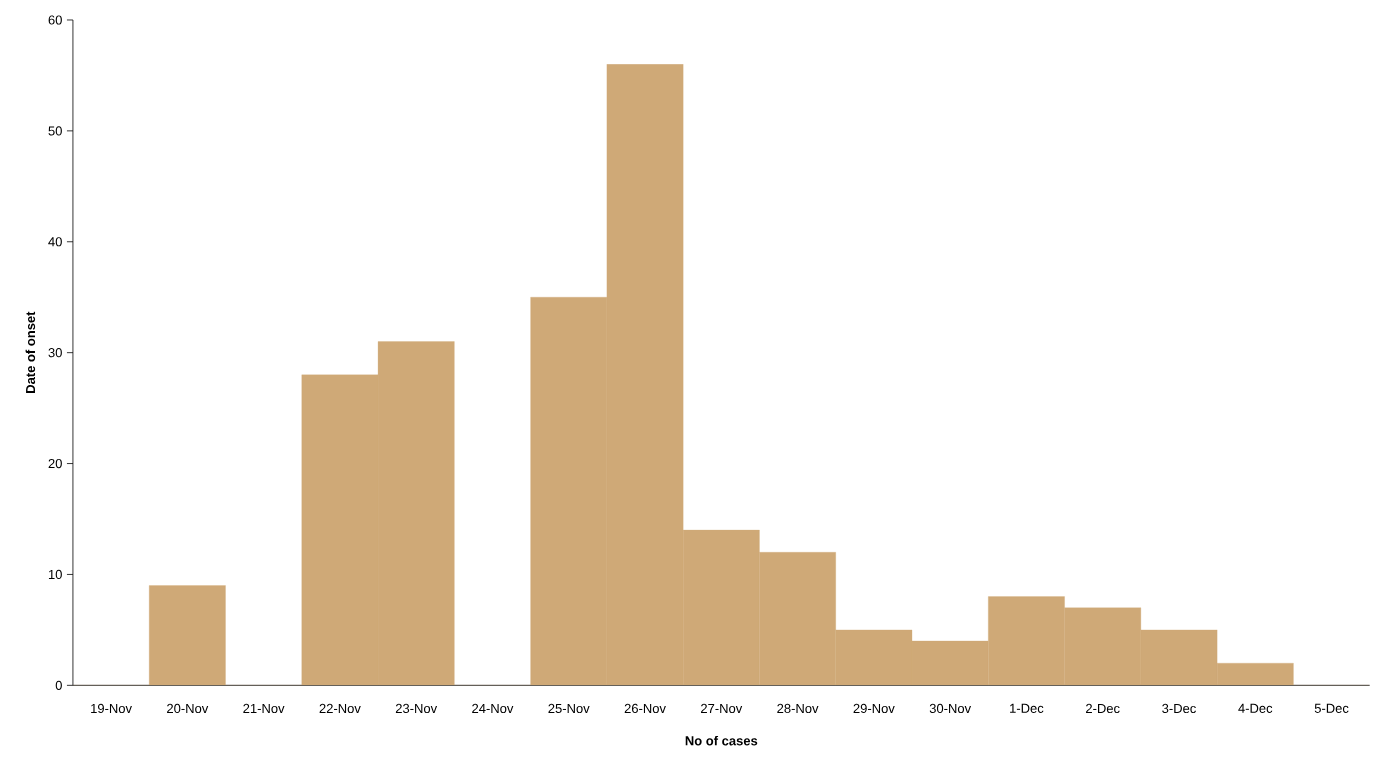 The width and height of the screenshot is (1374, 757). What do you see at coordinates (55, 20) in the screenshot?
I see `y-tick-label: 60` at bounding box center [55, 20].